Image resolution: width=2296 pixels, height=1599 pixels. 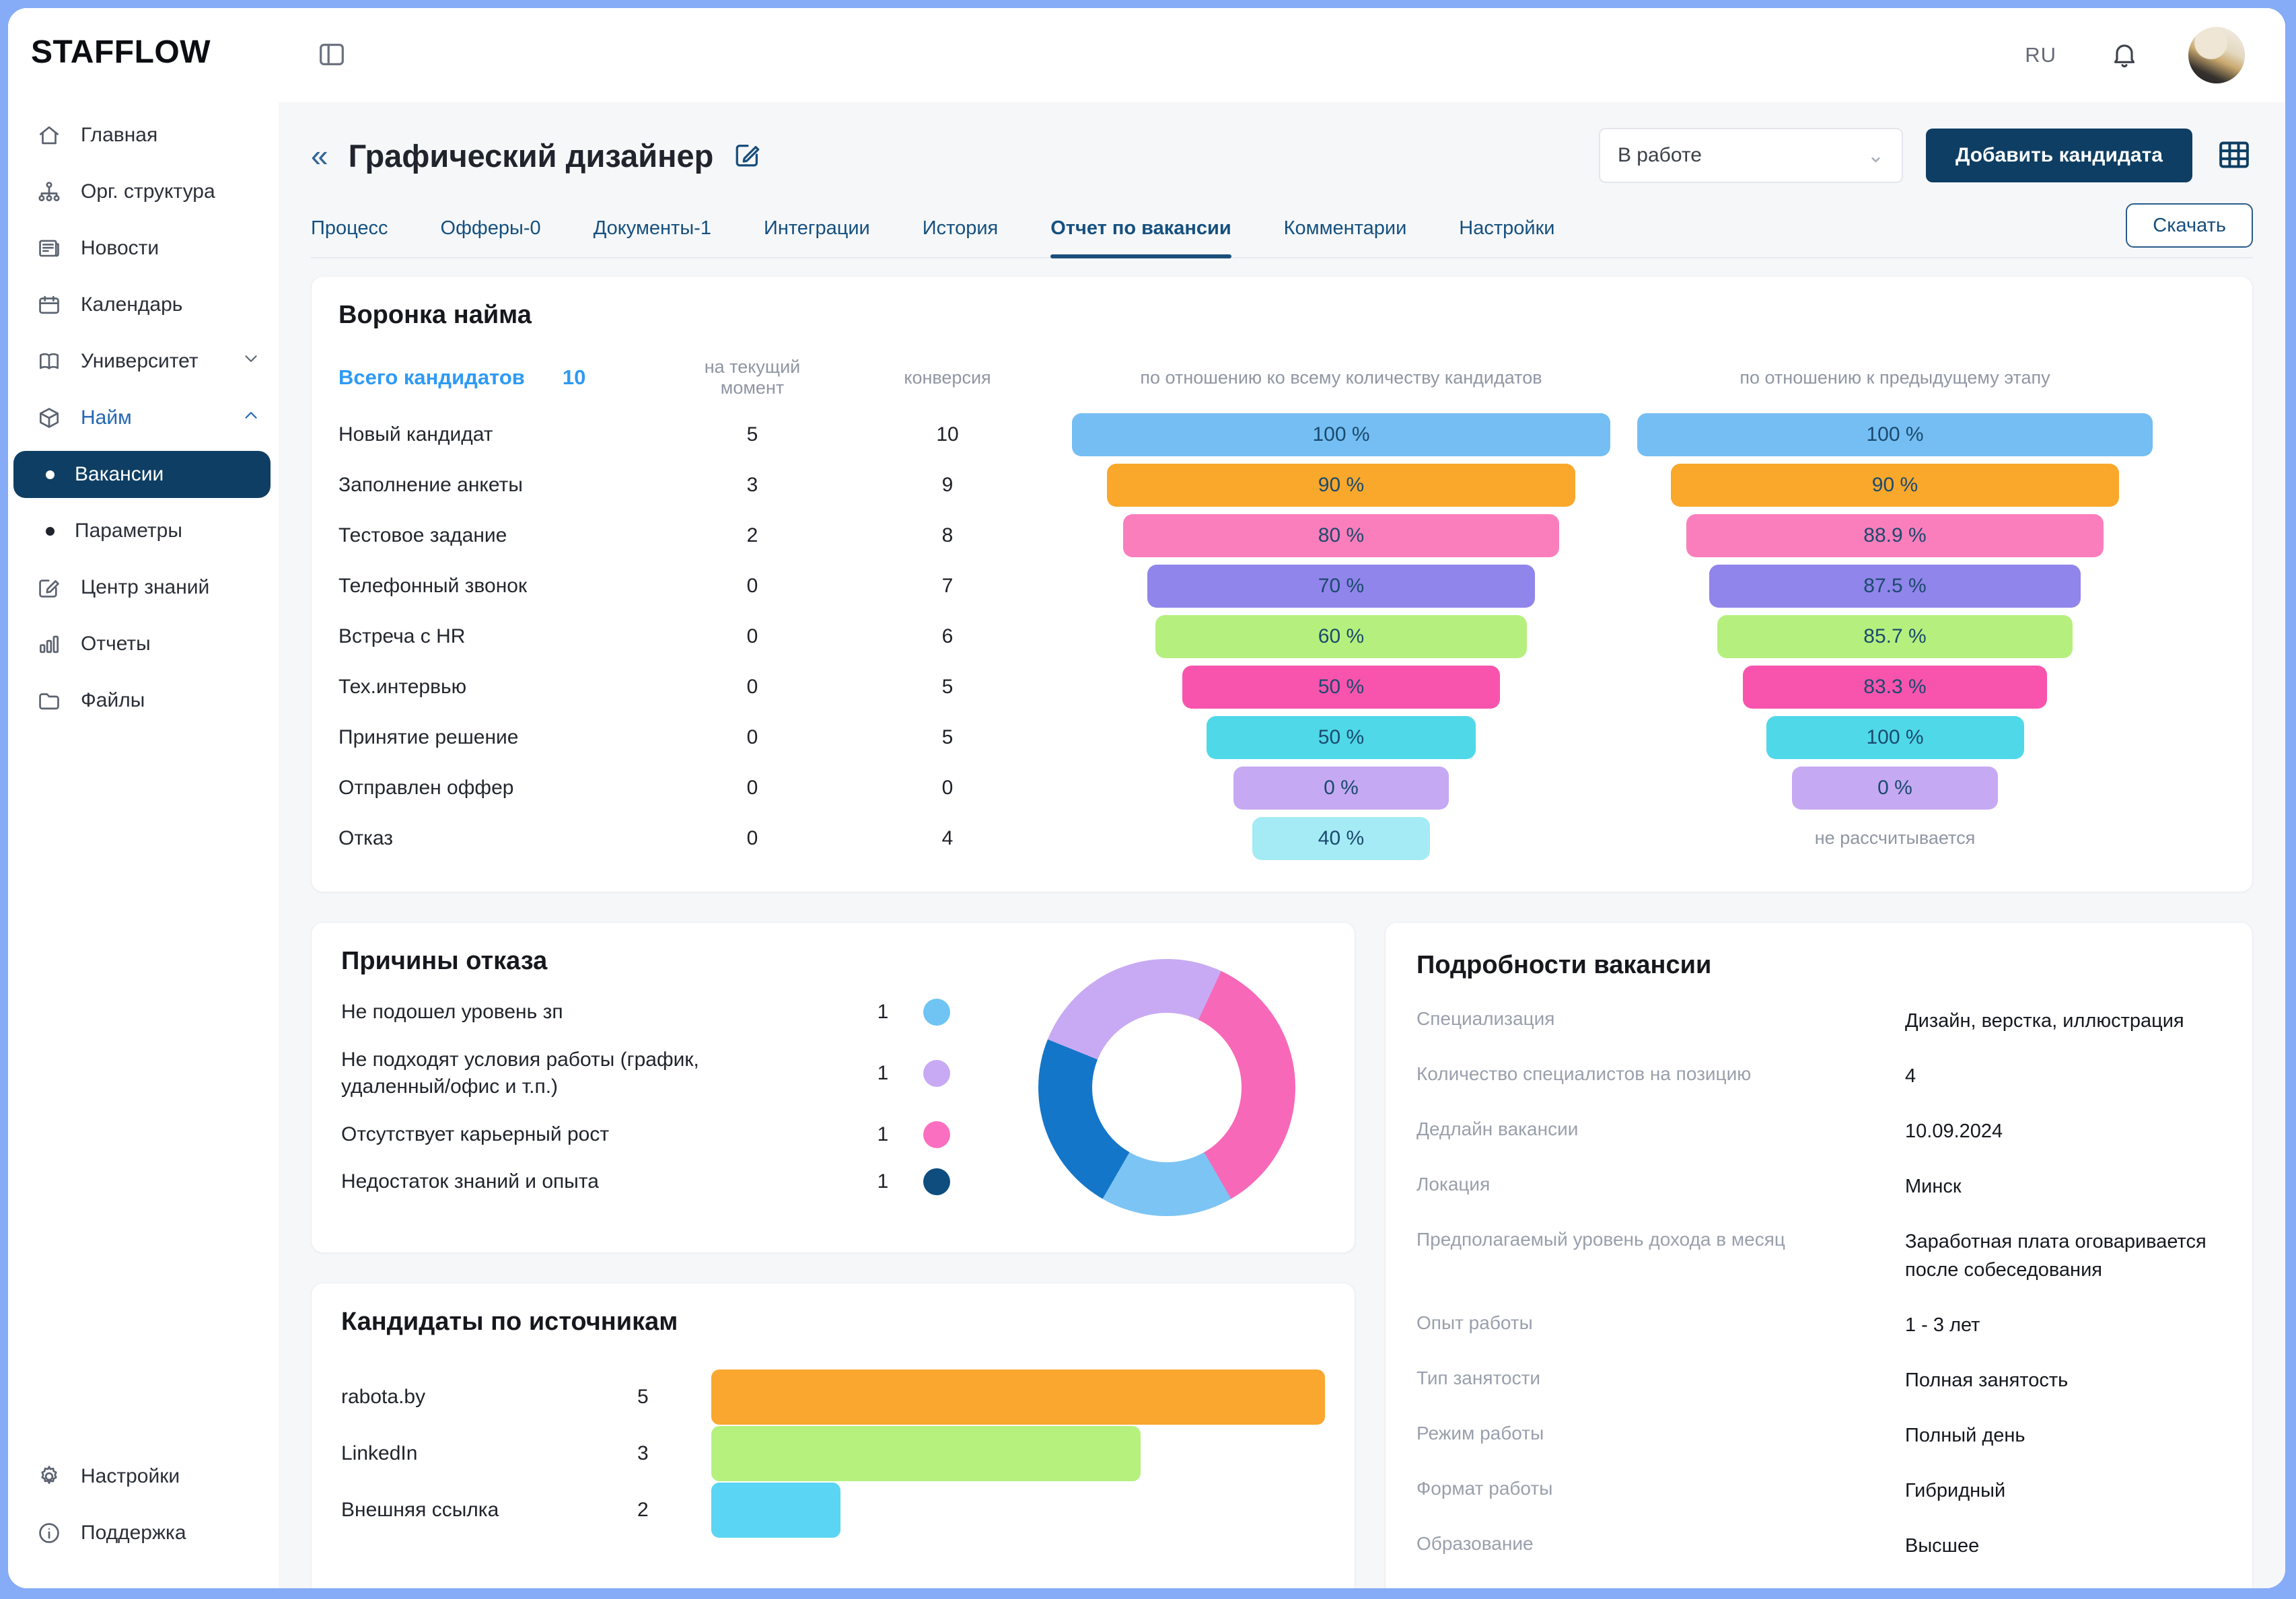 What do you see at coordinates (833, 1510) in the screenshot?
I see `source-row: Внешняя ссылка 2` at bounding box center [833, 1510].